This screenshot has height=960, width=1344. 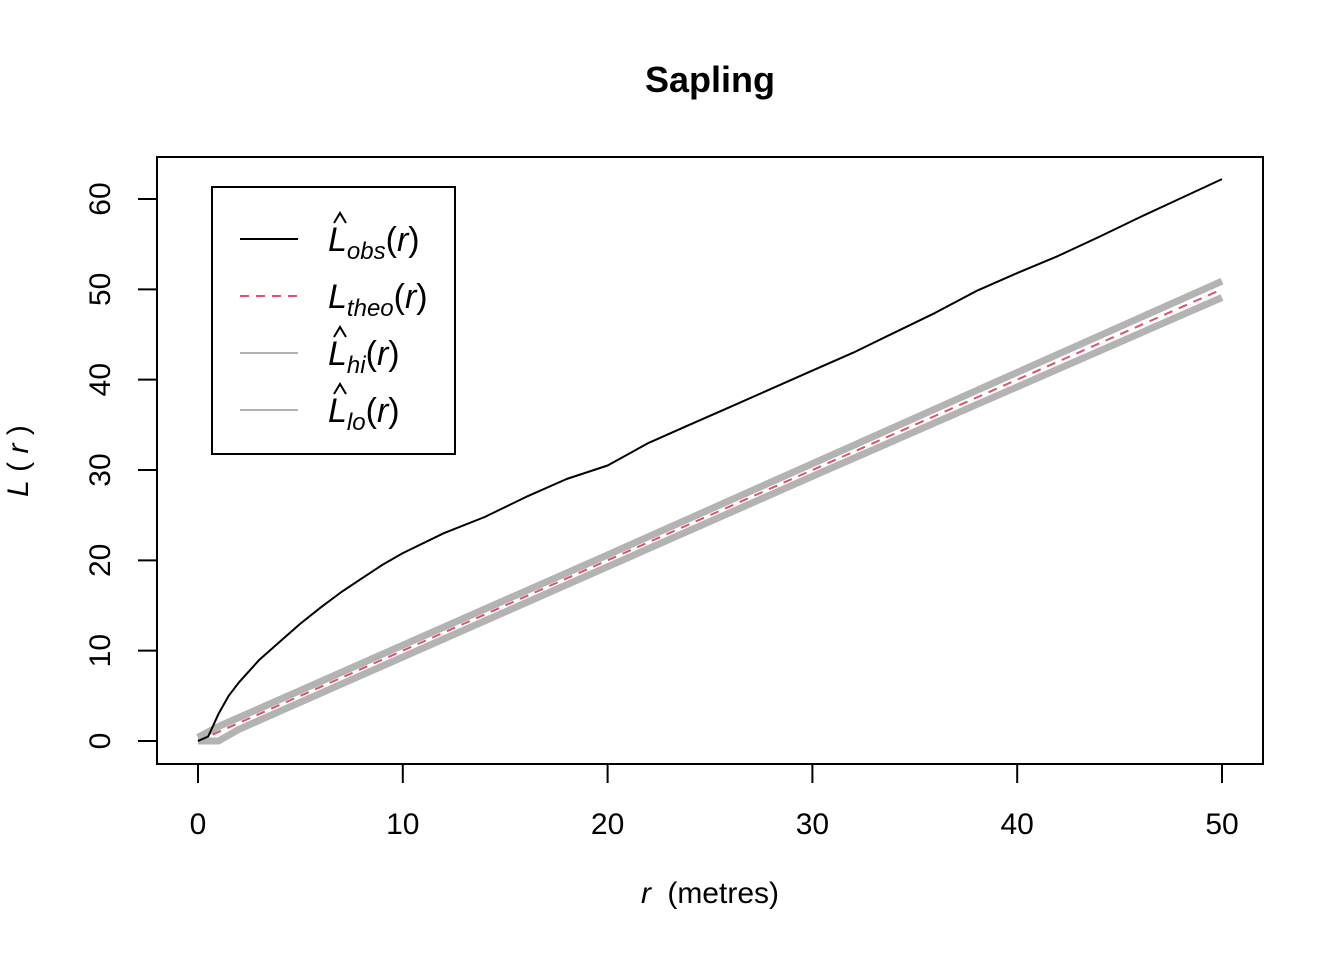 What do you see at coordinates (121, 466) in the screenshot?
I see `y-axis: 0 10 20 30 40 50 60` at bounding box center [121, 466].